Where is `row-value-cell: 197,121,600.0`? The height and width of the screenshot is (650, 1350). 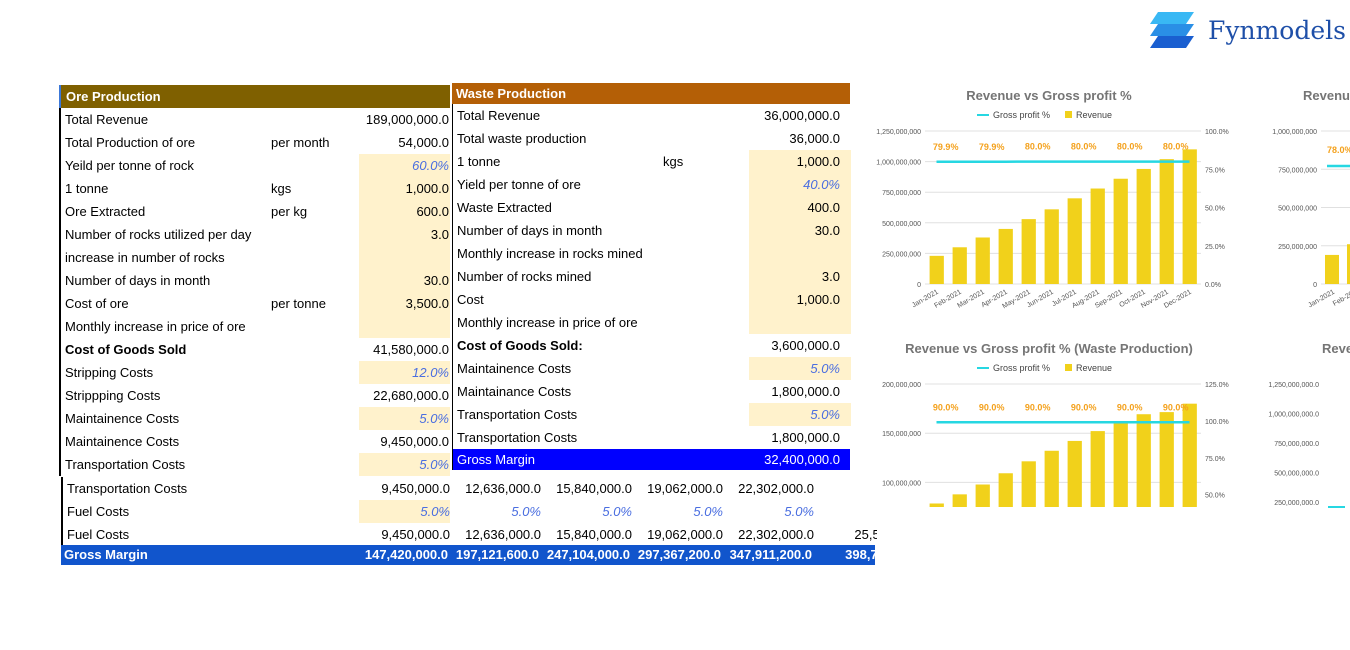
row-value-cell: 197,121,600.0 is located at coordinates (497, 554).